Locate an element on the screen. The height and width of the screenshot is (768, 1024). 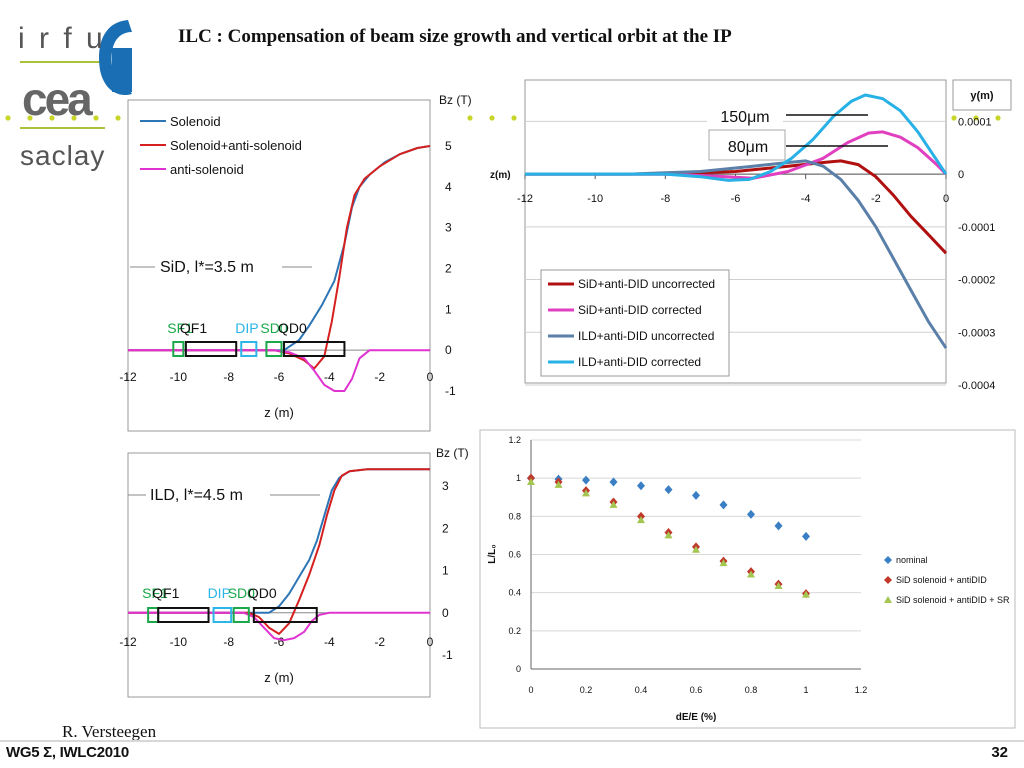
footer-workshop: WG5 Σ, IWLC2010 is located at coordinates (67, 752).